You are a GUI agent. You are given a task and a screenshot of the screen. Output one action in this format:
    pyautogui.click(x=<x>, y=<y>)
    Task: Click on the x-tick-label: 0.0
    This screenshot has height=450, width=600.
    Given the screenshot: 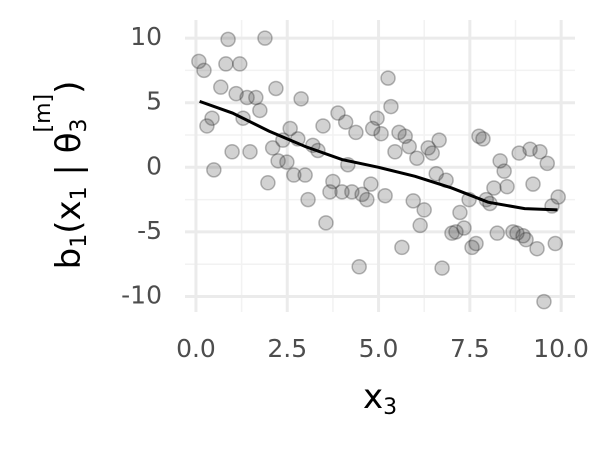 What is the action you would take?
    pyautogui.click(x=196, y=348)
    